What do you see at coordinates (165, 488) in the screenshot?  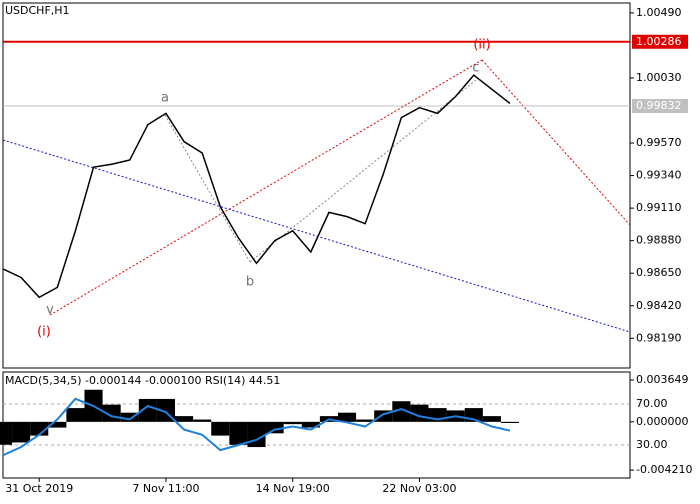 I see `x-tick-label: 7 Nov 11:00` at bounding box center [165, 488].